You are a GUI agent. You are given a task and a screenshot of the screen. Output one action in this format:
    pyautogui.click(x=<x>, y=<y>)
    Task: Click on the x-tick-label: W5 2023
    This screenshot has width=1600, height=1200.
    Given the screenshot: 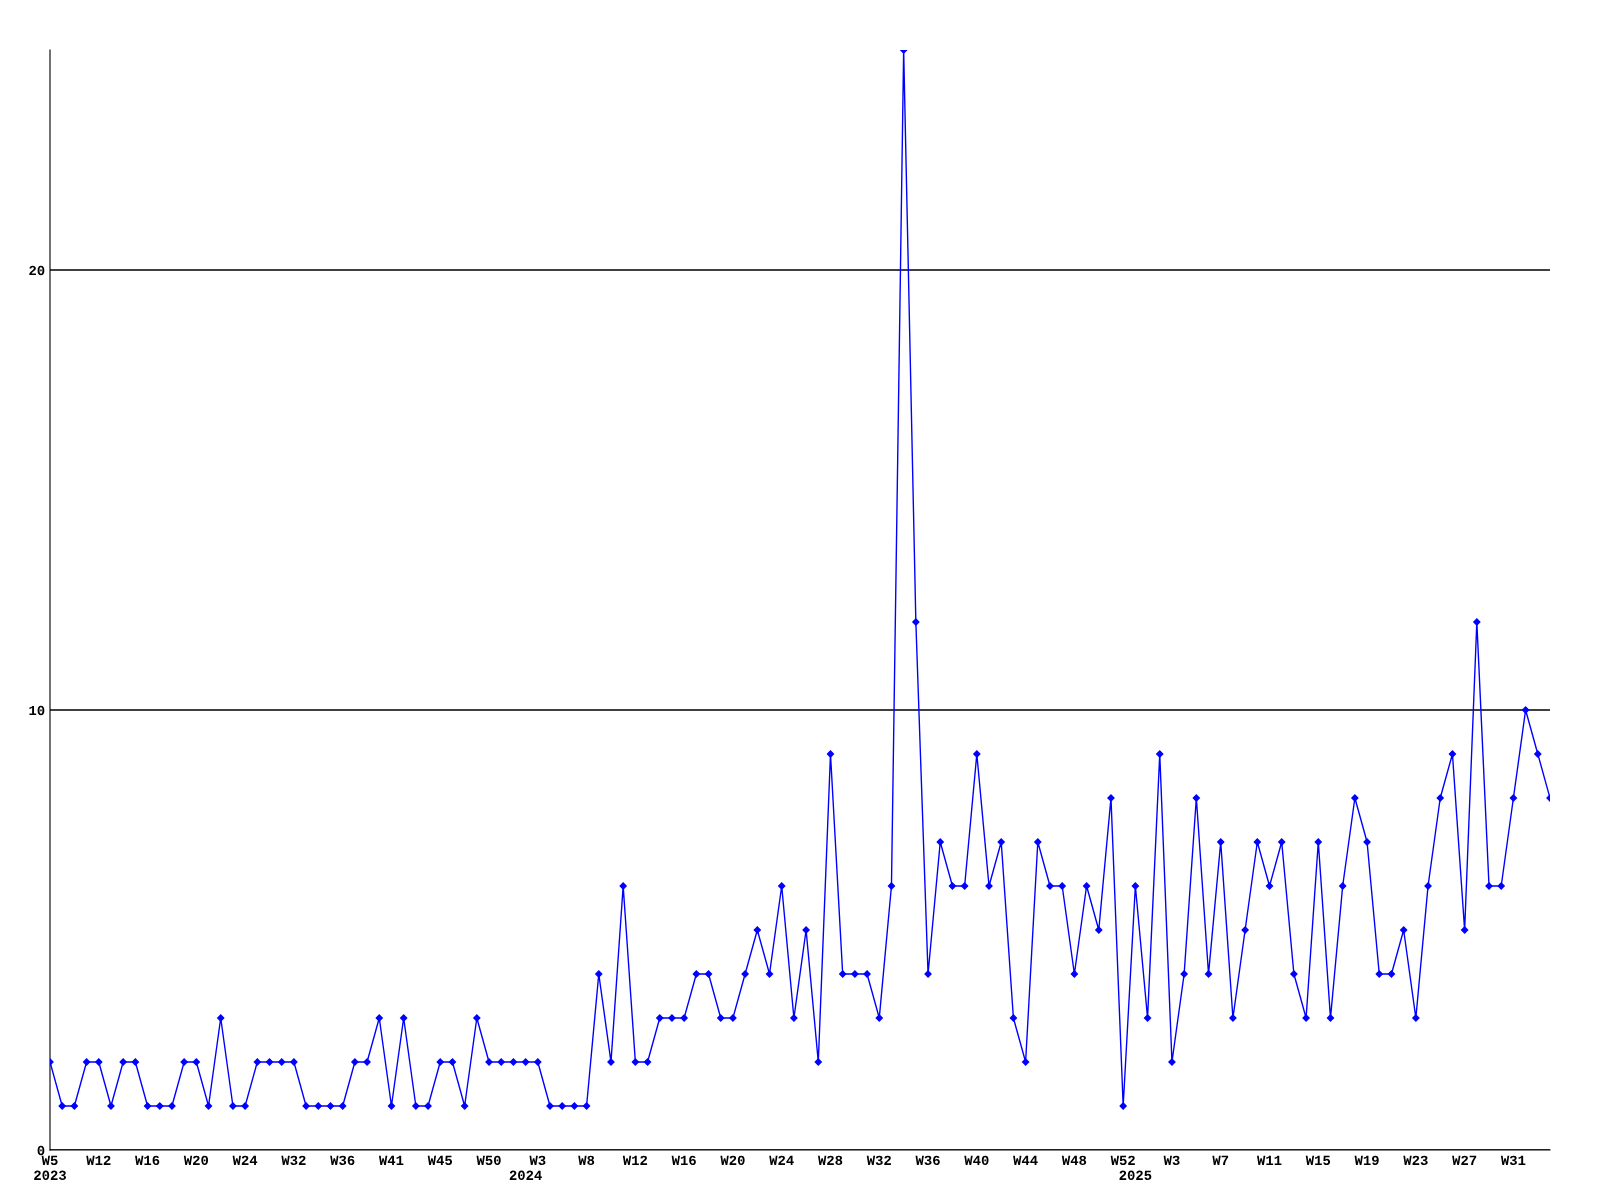 What is the action you would take?
    pyautogui.click(x=50, y=1168)
    